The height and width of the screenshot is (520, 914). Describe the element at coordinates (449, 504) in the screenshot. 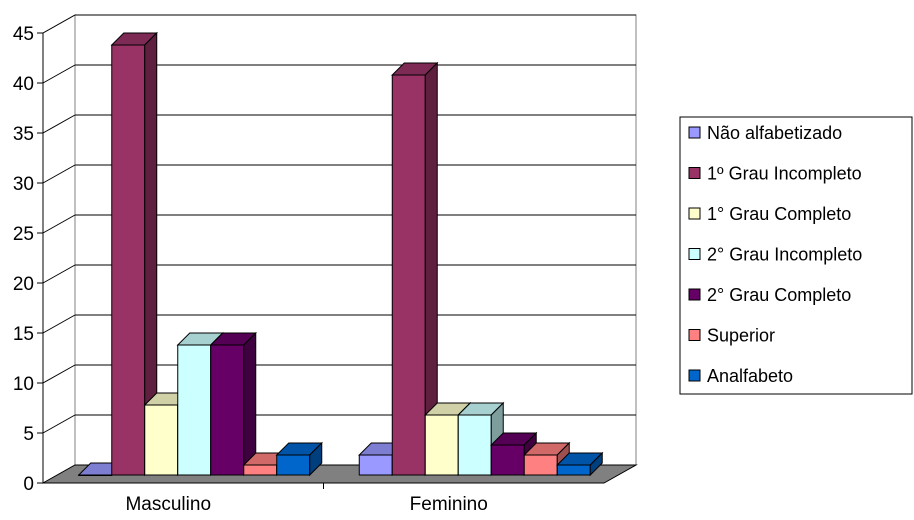

I see `x-category-label: Feminino` at that location.